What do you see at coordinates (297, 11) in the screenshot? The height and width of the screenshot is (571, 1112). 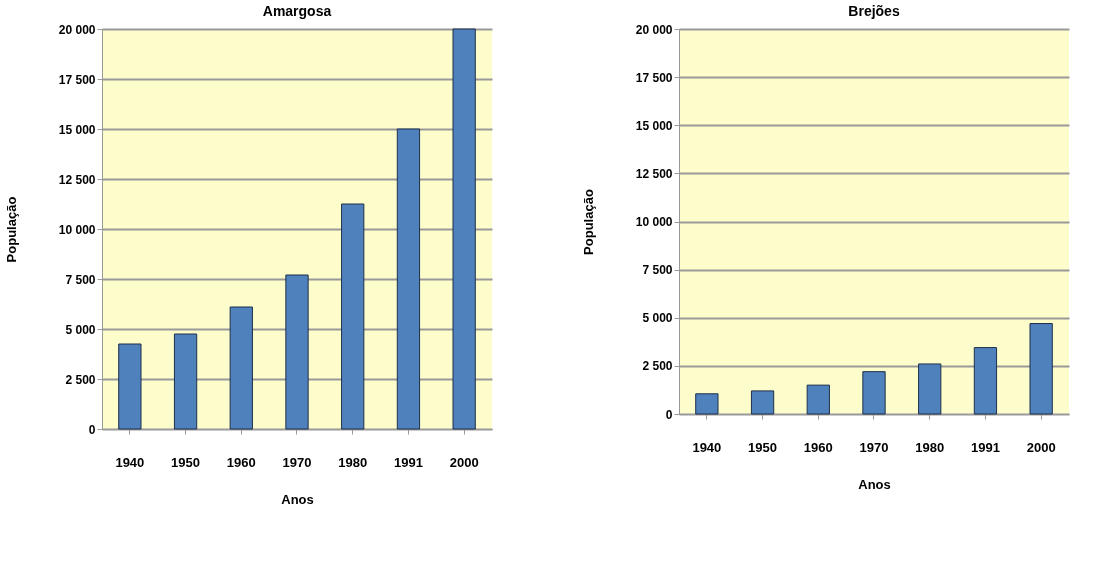 I see `chart-title: Amargosa` at bounding box center [297, 11].